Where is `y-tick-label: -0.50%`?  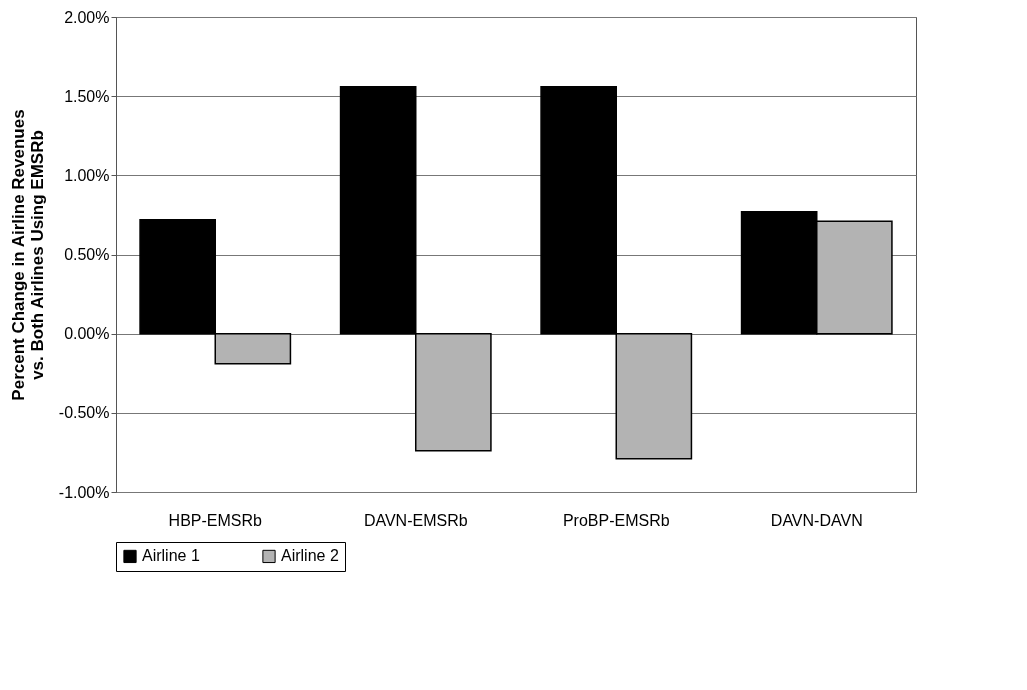
y-tick-label: -0.50% is located at coordinates (84, 413).